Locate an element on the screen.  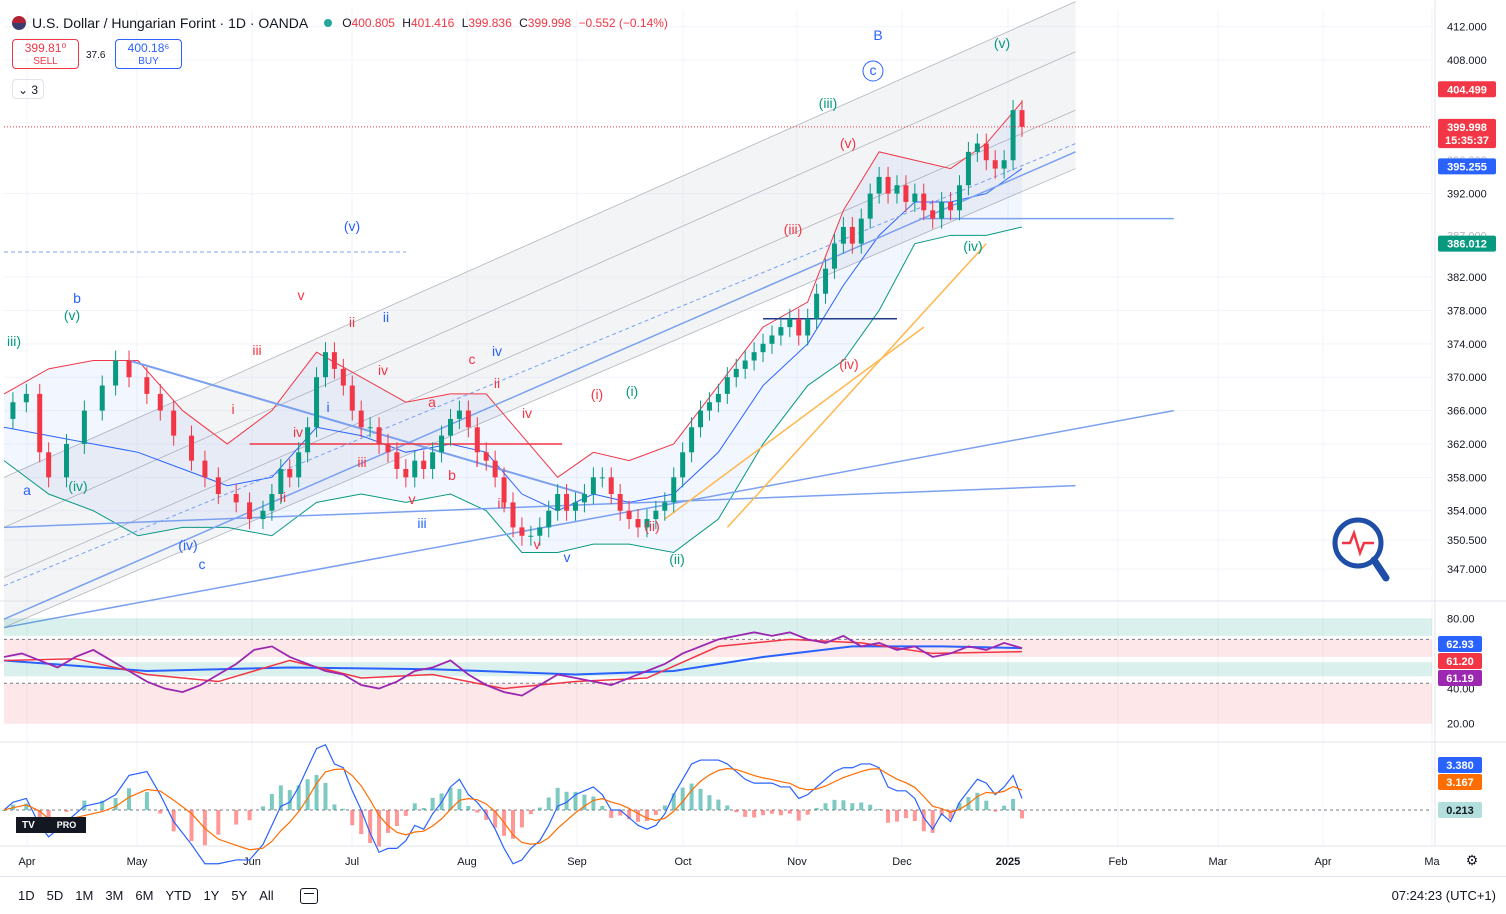
price-tick-label: 370.000 is located at coordinates (1467, 378).